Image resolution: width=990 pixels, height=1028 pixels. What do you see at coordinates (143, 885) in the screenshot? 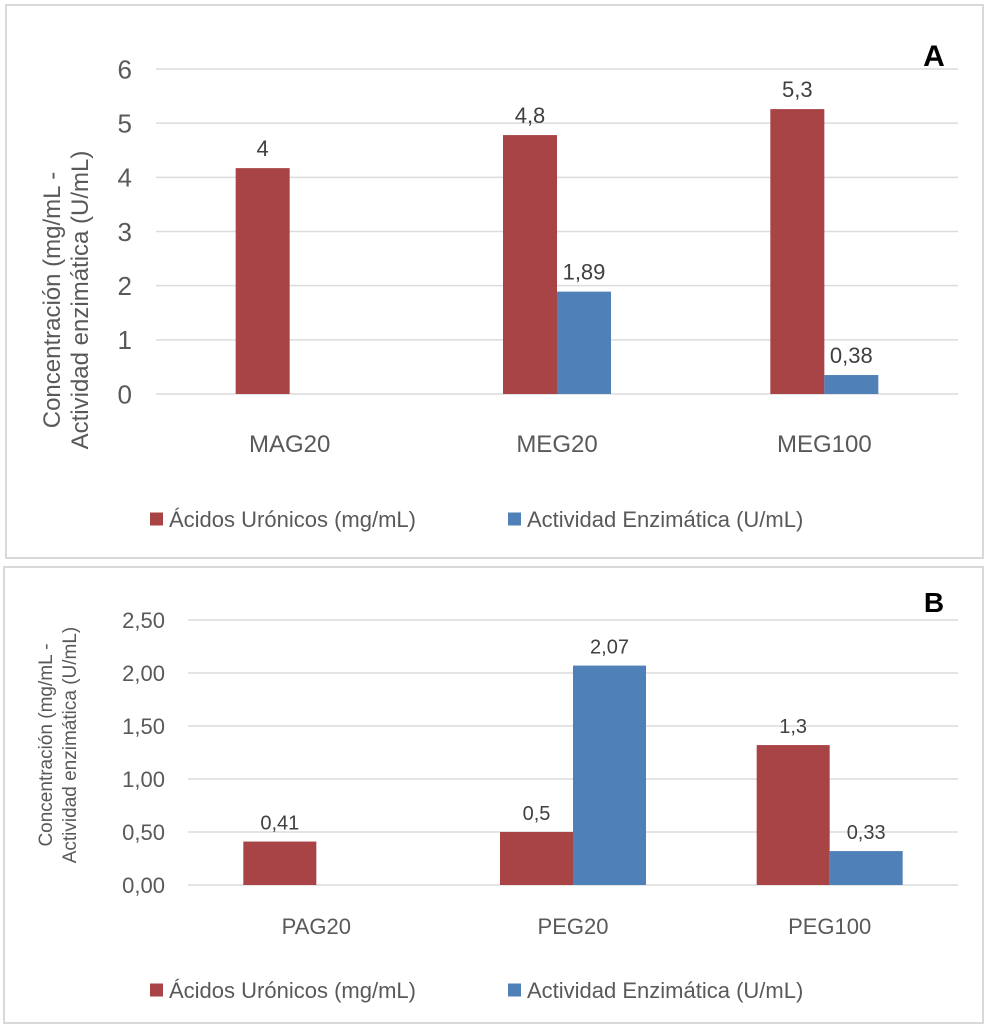
I see `y-tick-label: 0,00` at bounding box center [143, 885].